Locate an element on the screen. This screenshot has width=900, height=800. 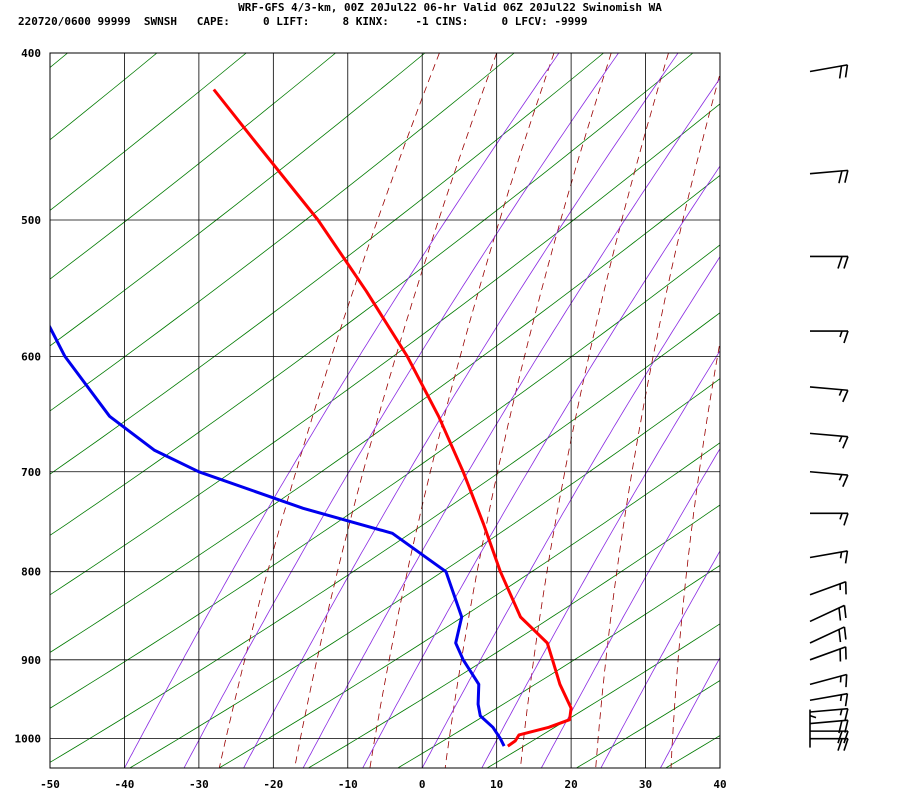
x-tick-label: 0 is located at coordinates (422, 784).